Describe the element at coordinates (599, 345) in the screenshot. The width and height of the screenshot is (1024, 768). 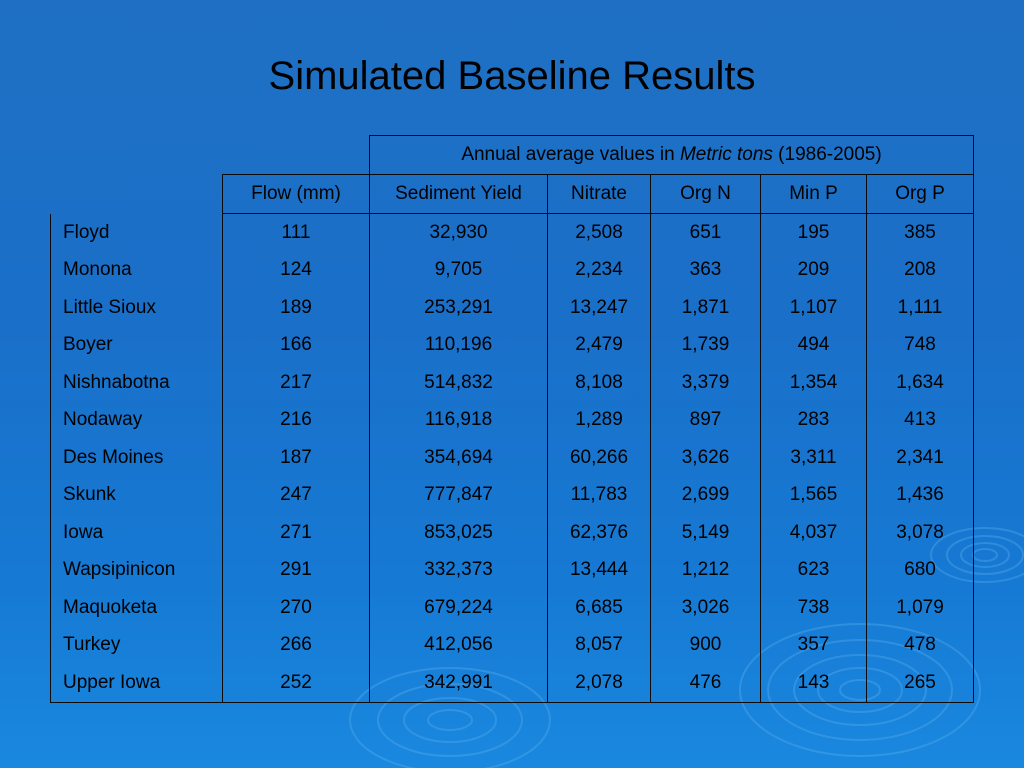
I see `value-cell: 2,479` at that location.